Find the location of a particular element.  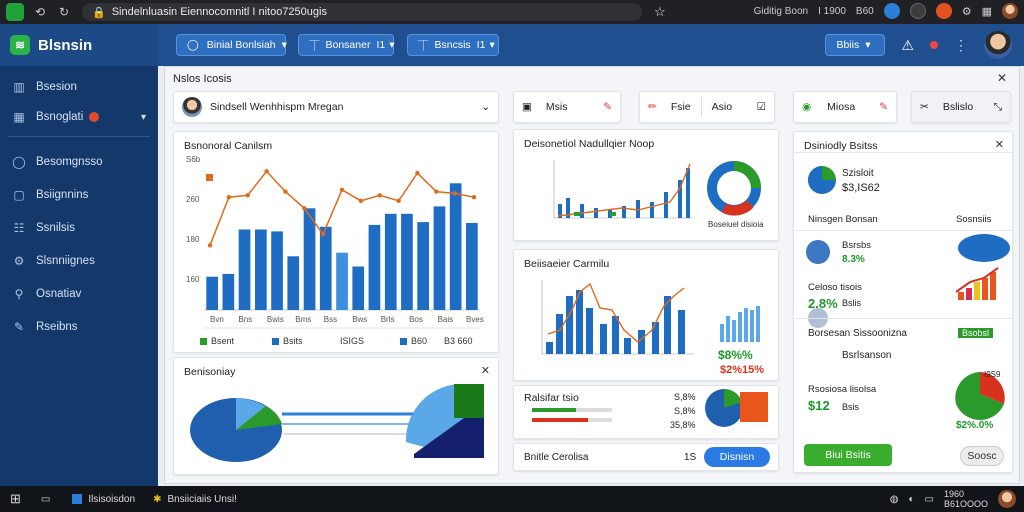

legend-label: B60 is located at coordinates (419, 341).